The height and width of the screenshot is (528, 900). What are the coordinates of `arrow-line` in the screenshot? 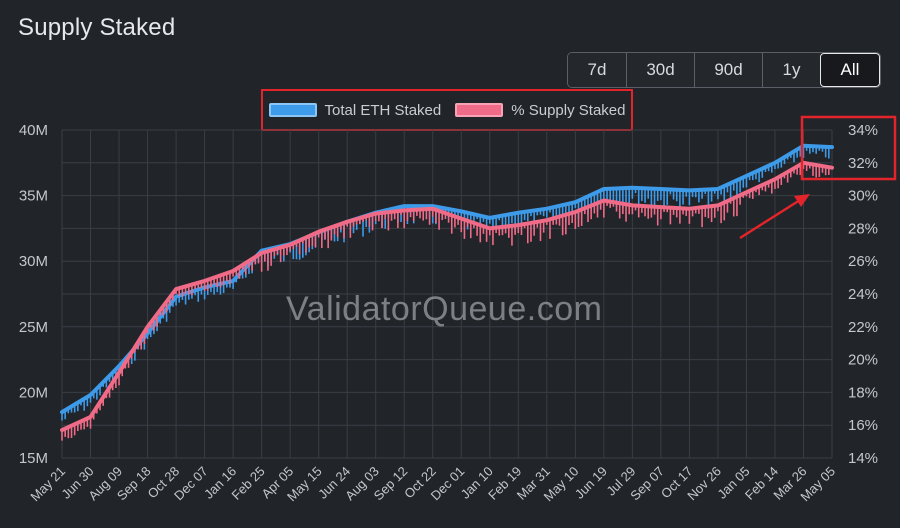 It's located at (770, 219).